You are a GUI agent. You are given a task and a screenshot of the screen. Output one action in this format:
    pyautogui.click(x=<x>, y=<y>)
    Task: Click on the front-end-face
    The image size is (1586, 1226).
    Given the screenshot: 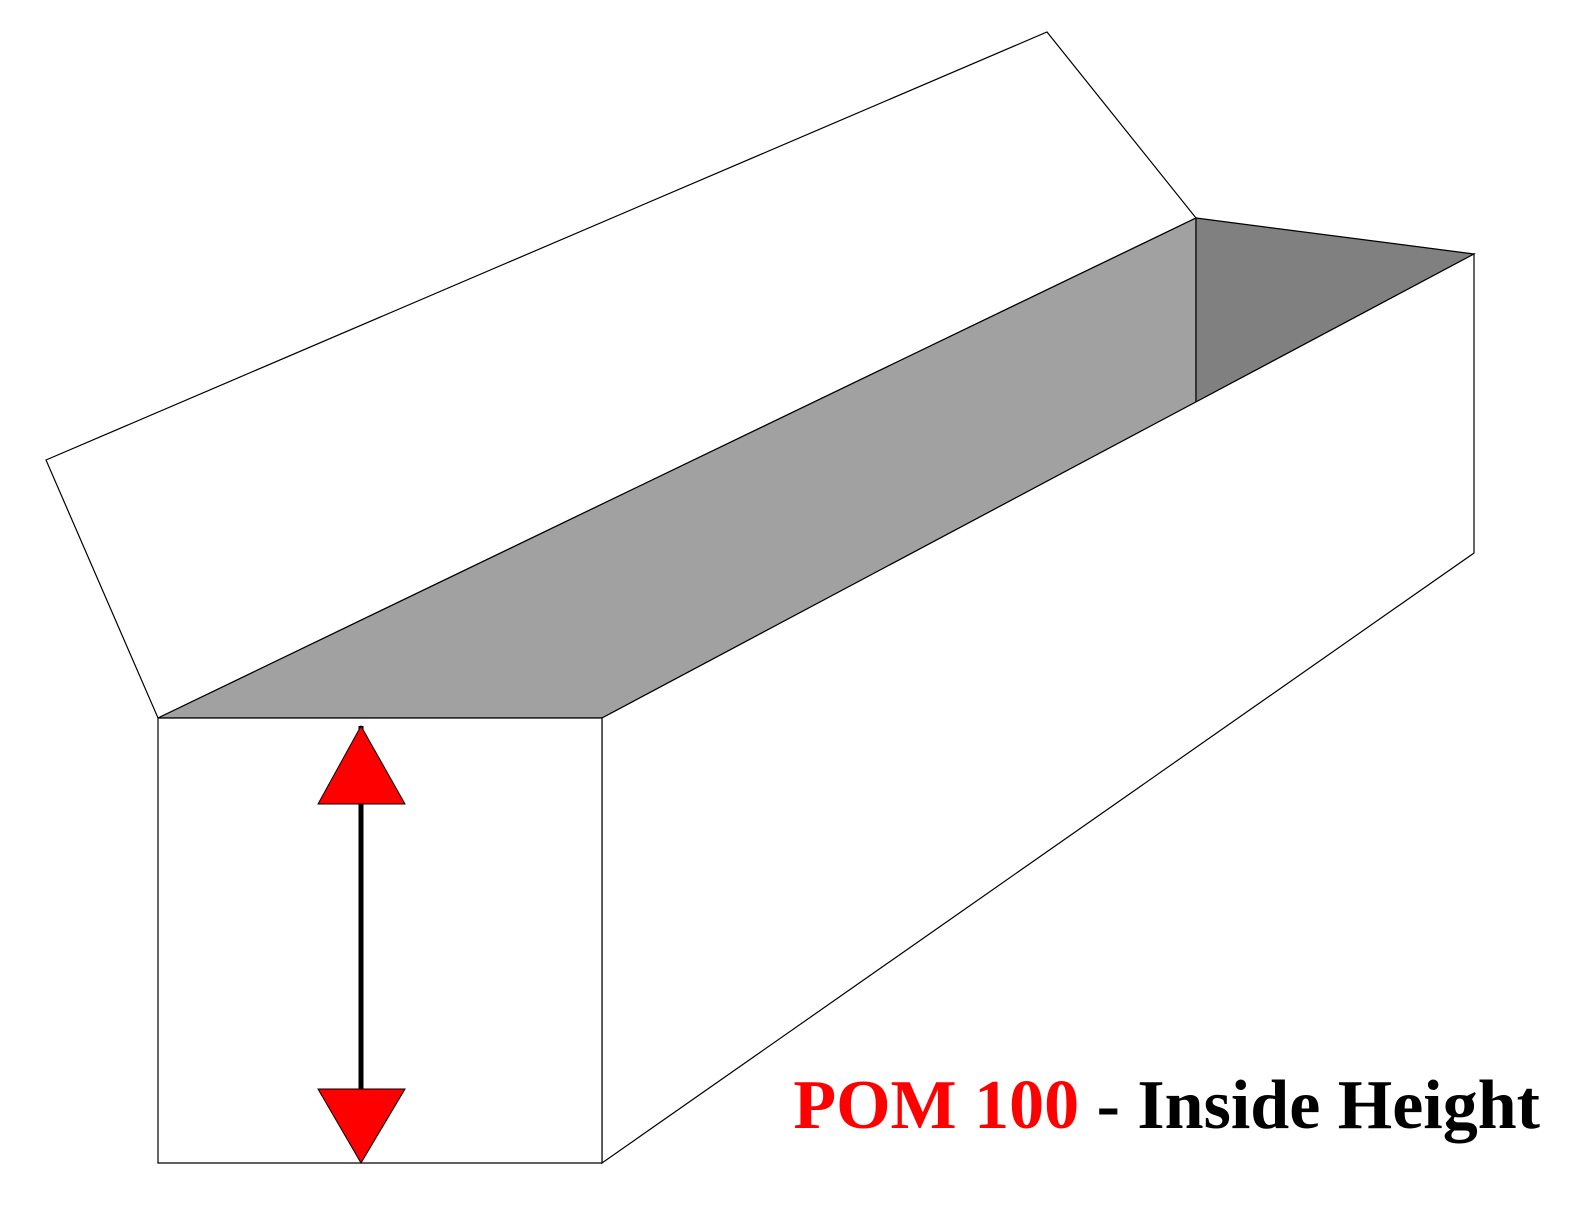 What is the action you would take?
    pyautogui.click(x=380, y=940)
    